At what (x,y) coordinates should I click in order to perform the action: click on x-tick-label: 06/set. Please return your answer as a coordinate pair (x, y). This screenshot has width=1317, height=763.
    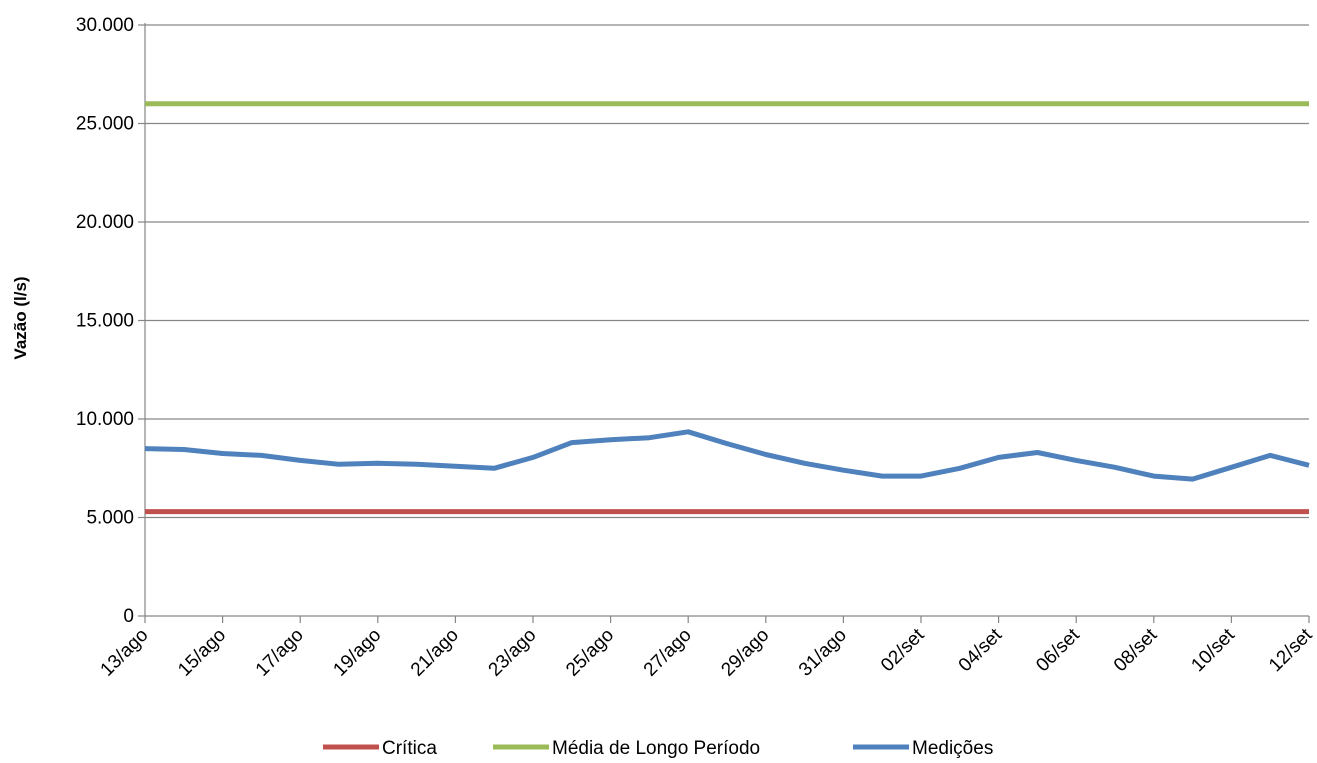
    Looking at the image, I should click on (1058, 650).